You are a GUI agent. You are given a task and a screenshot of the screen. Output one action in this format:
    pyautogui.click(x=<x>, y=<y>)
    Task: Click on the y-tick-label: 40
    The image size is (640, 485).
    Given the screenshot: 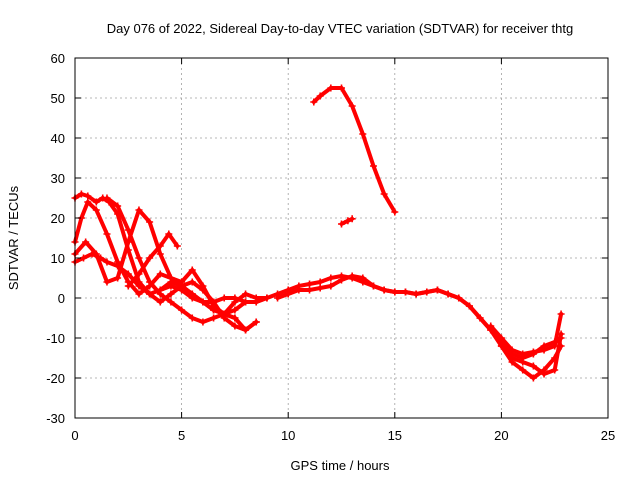 What is the action you would take?
    pyautogui.click(x=58, y=138)
    